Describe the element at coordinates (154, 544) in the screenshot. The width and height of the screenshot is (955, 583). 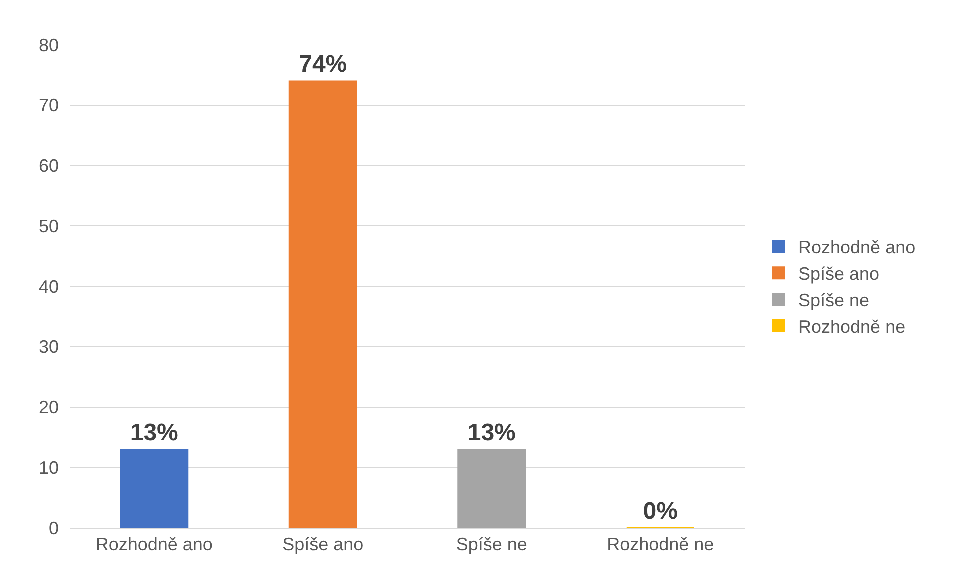
I see `x-tick-label: Rozhodně ano` at that location.